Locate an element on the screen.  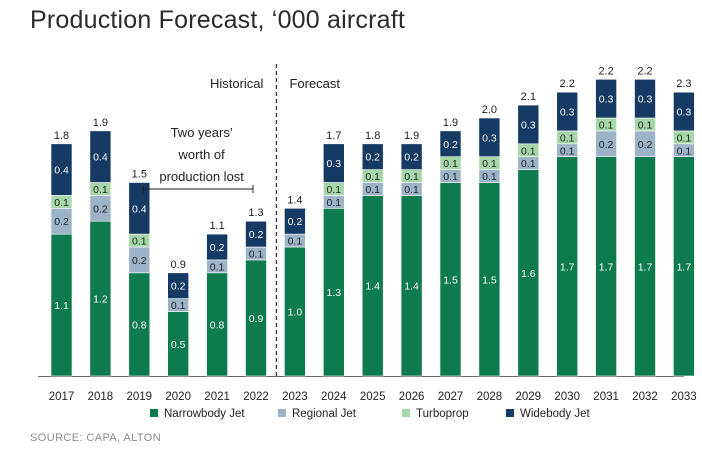
total-label-2022: 1.3 is located at coordinates (255, 213).